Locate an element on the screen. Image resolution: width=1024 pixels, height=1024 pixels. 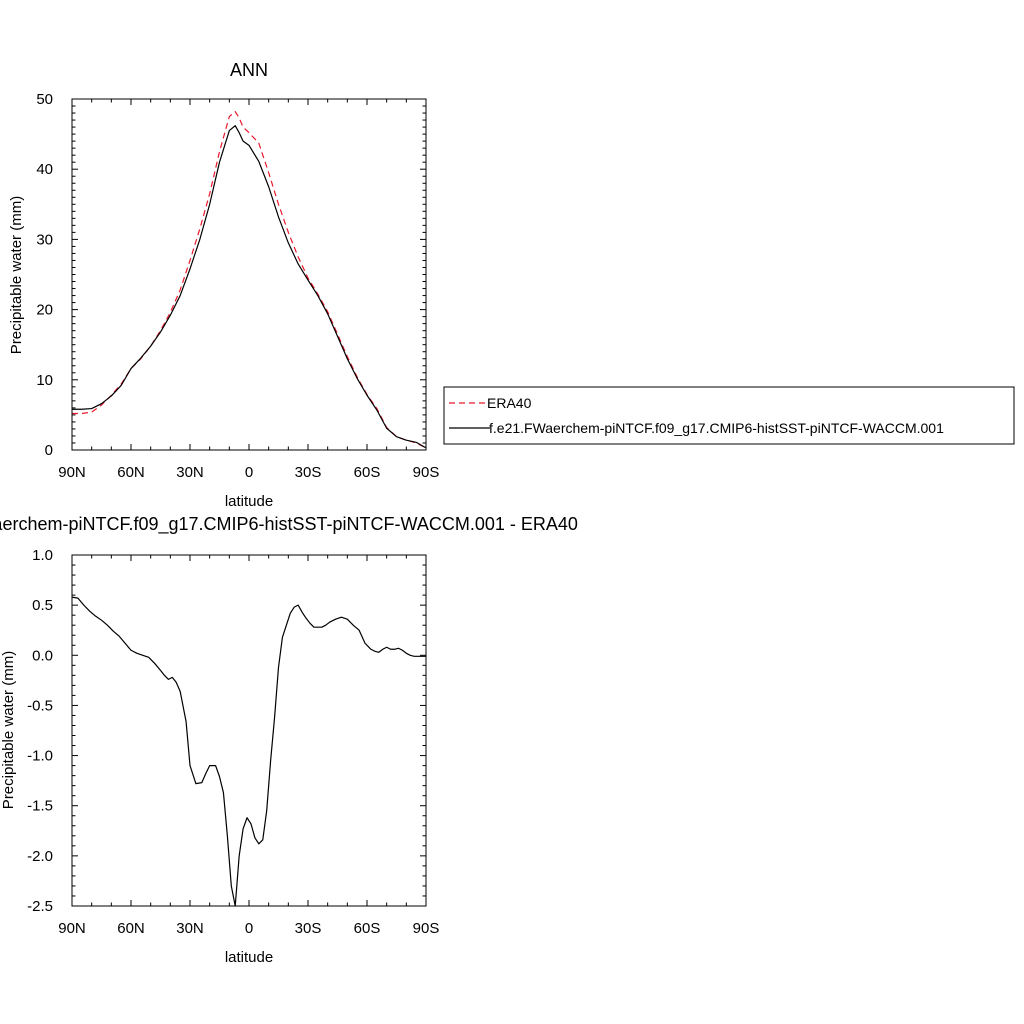
y-tick-label: 50 is located at coordinates (44, 99).